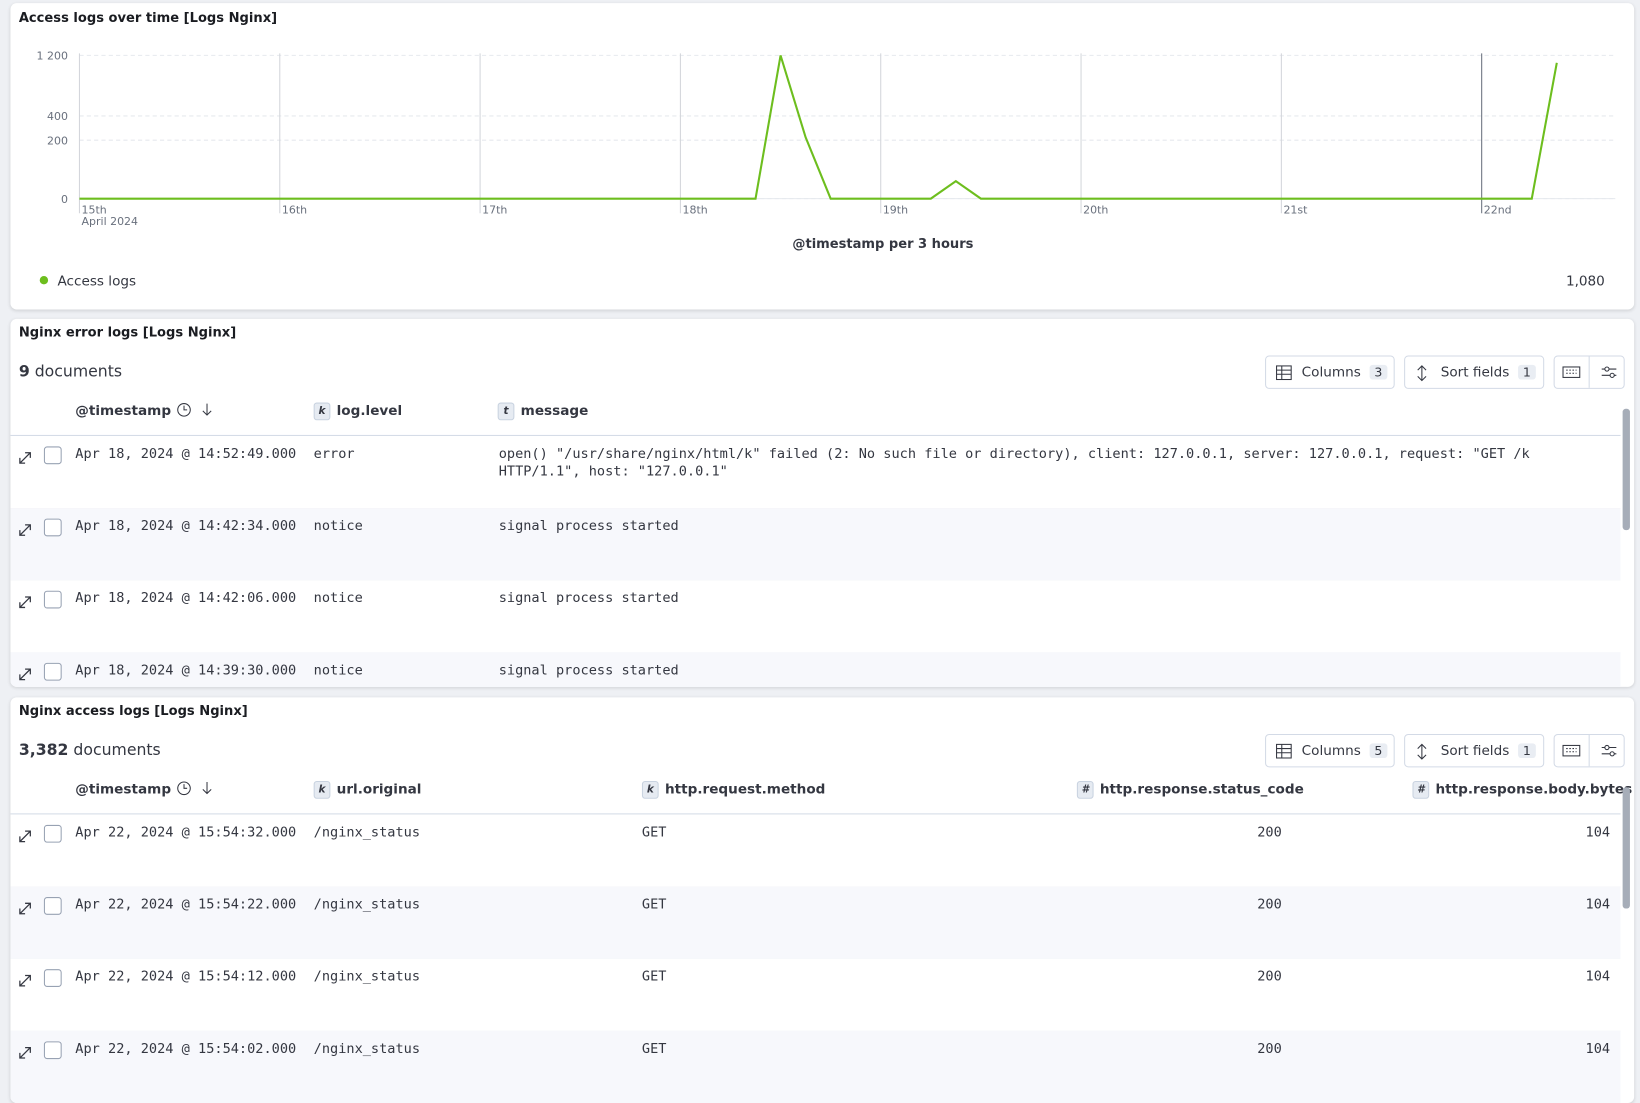 This screenshot has height=1103, width=1640. Describe the element at coordinates (1095, 209) in the screenshot. I see `x-tick-label: 20th` at that location.